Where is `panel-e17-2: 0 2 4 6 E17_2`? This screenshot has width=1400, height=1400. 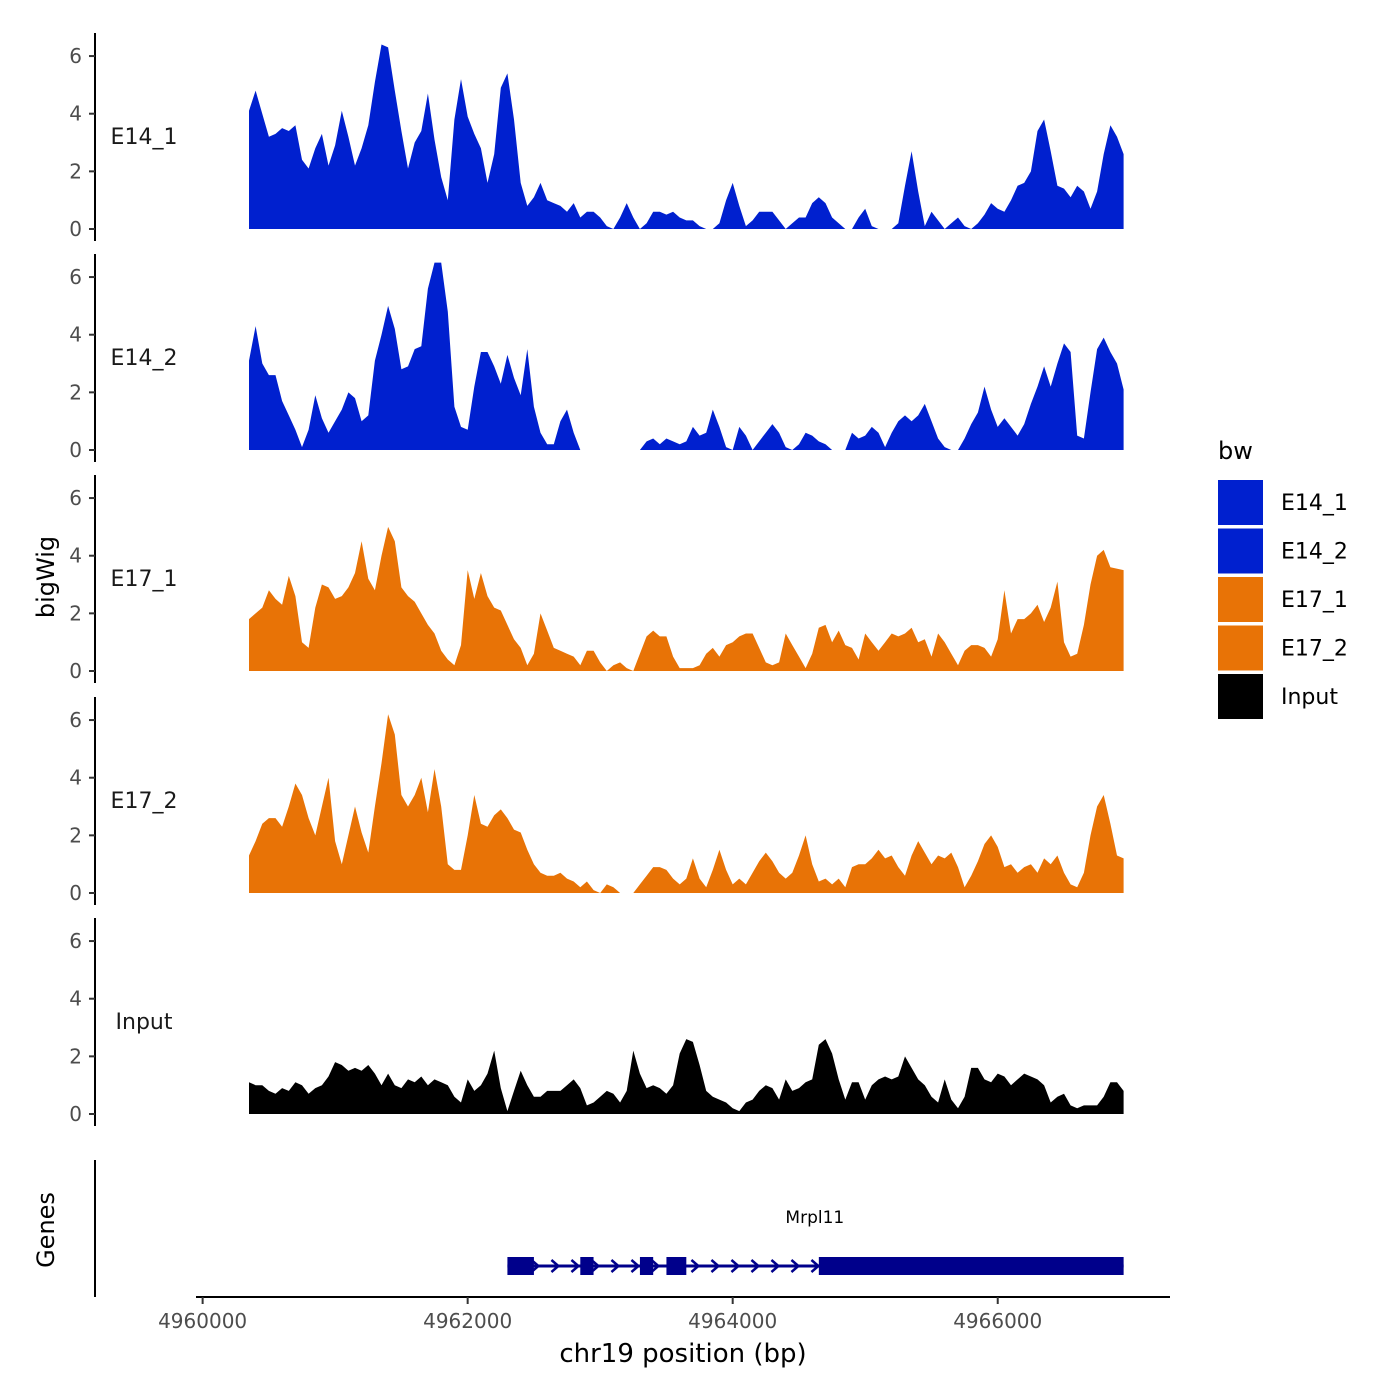
panel-e17-2: 0 2 4 6 E17_2 is located at coordinates (596, 801).